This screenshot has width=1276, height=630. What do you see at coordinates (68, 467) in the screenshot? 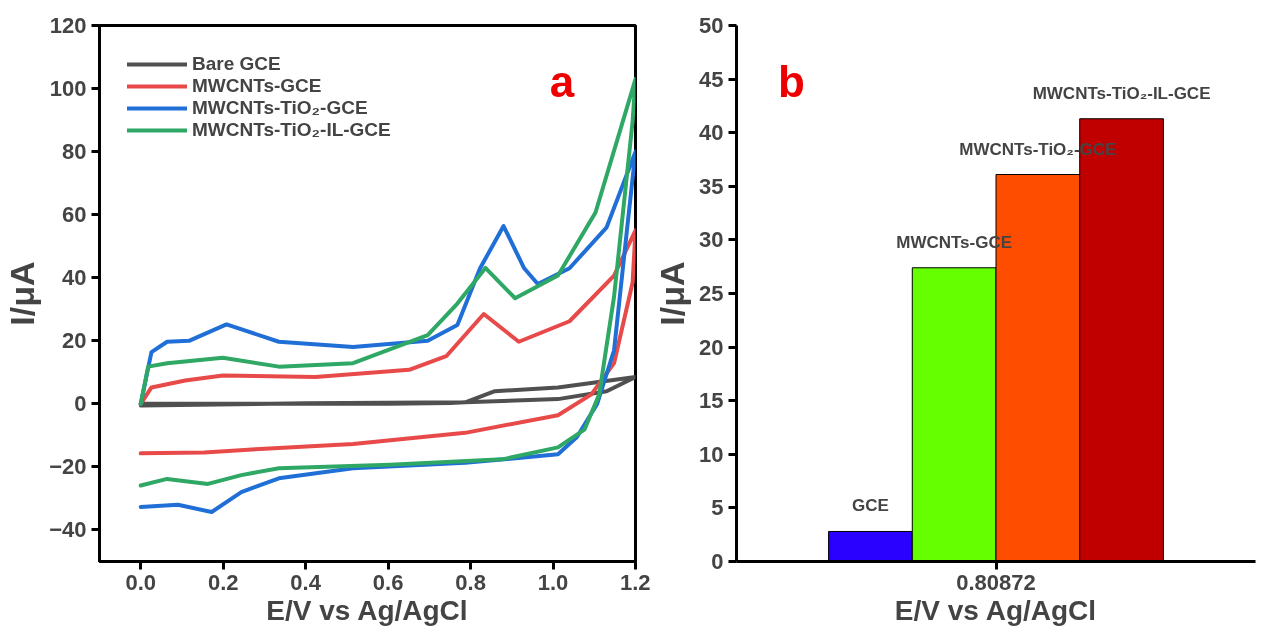
I see `y-tick-label: −20` at bounding box center [68, 467].